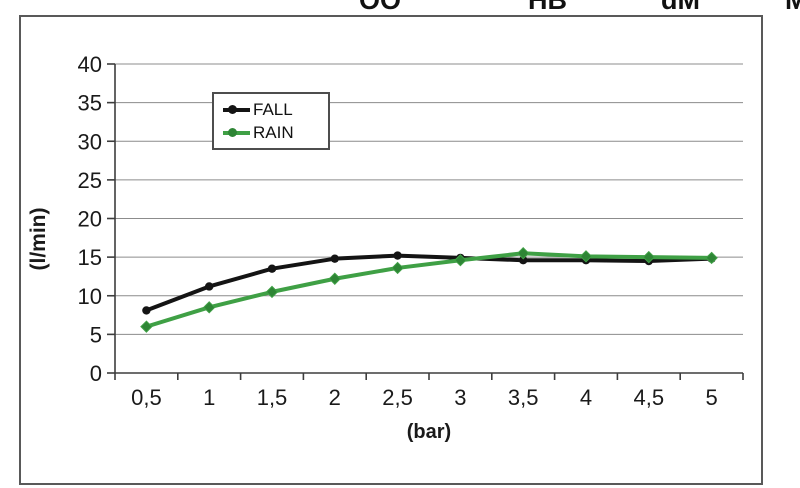 This screenshot has height=488, width=800. What do you see at coordinates (548, 5) in the screenshot?
I see `cropped-text-fragment: HB` at bounding box center [548, 5].